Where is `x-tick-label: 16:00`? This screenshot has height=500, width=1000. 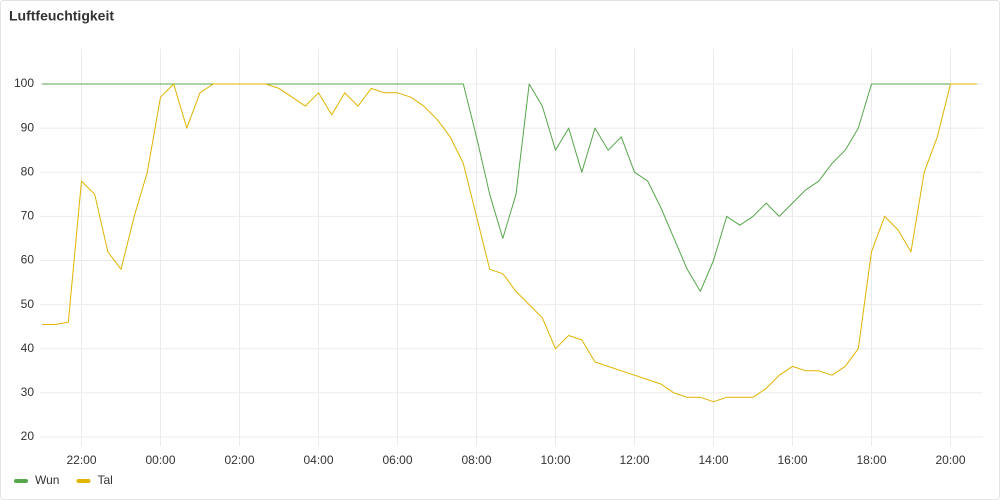 x-tick-label: 16:00 is located at coordinates (792, 460).